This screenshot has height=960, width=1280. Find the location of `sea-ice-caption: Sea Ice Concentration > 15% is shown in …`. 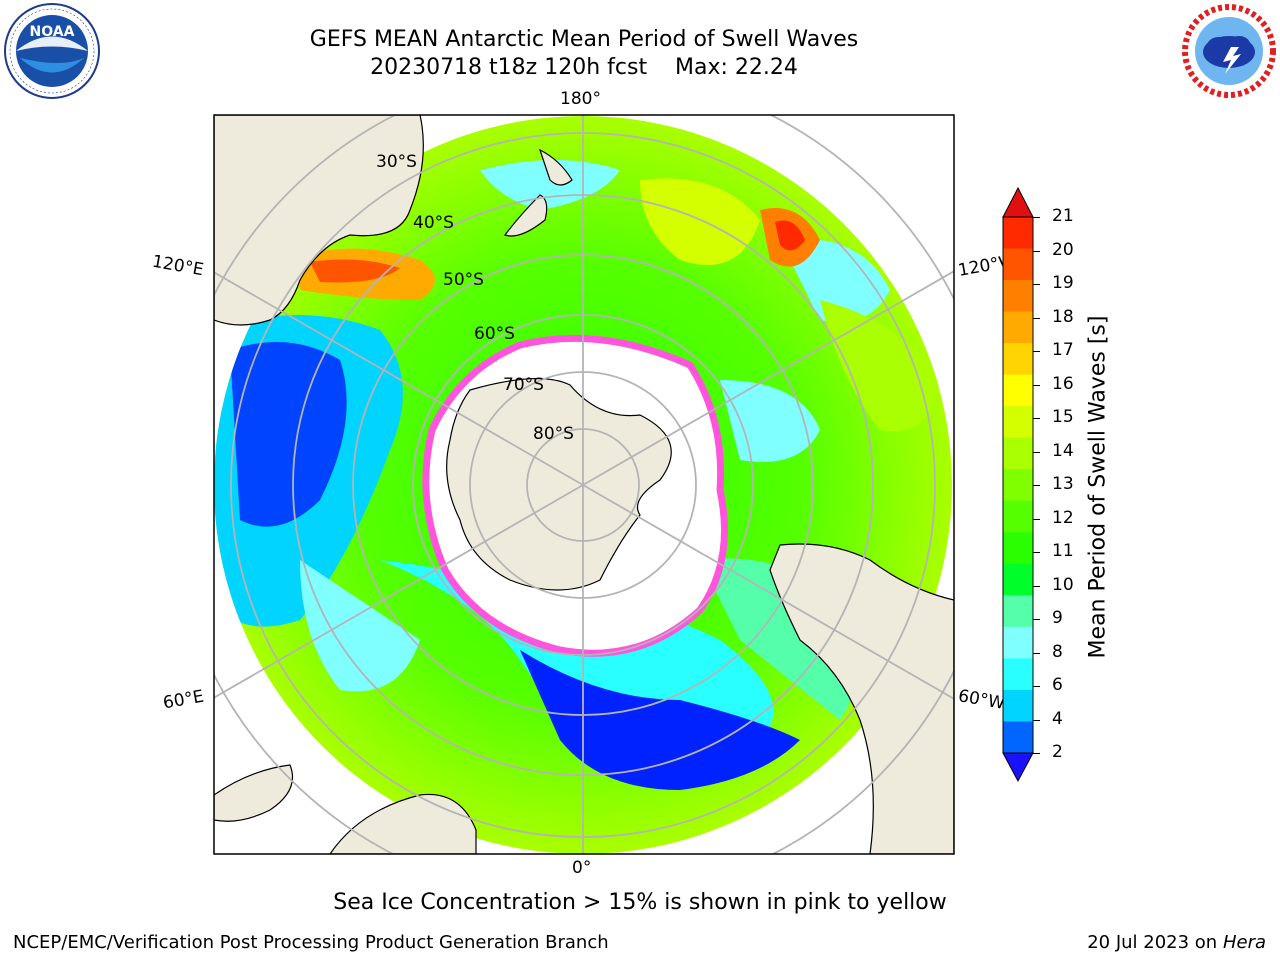

sea-ice-caption: Sea Ice Concentration > 15% is shown in … is located at coordinates (640, 902).